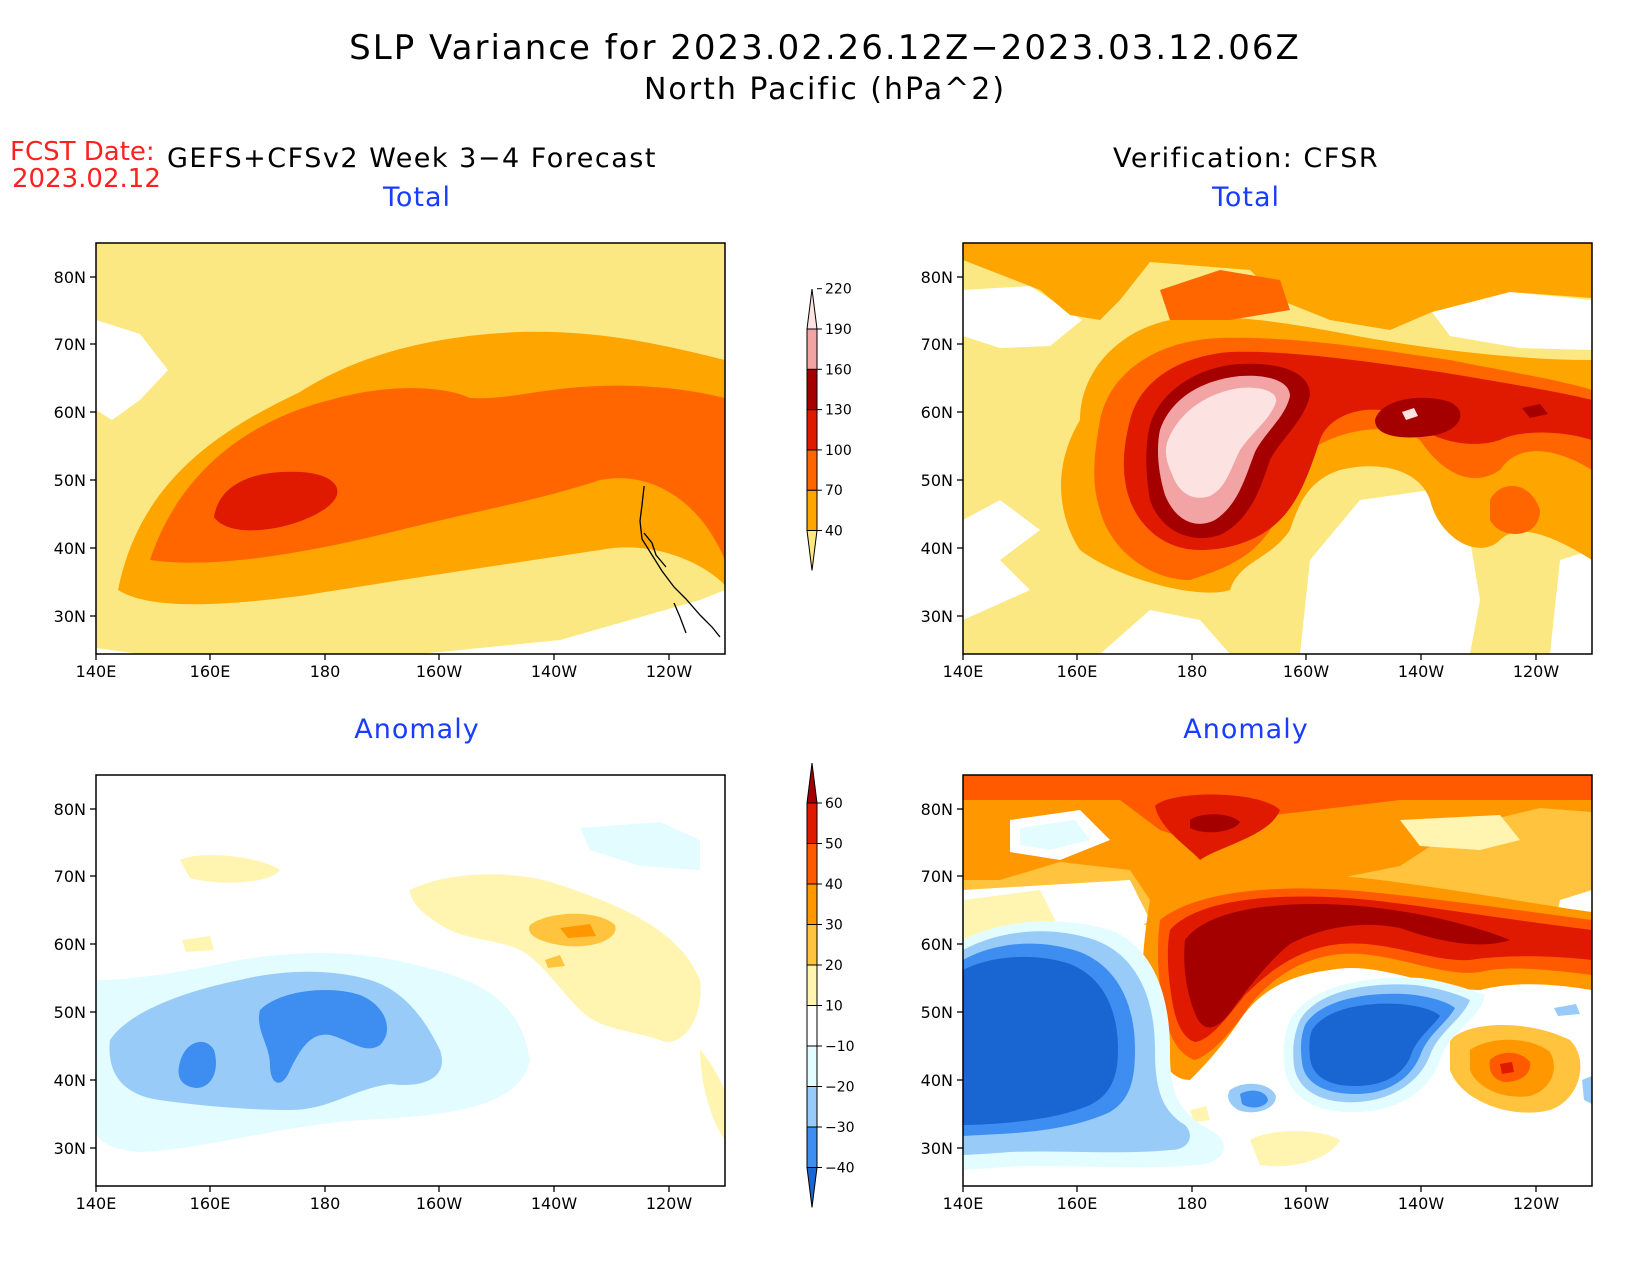 The height and width of the screenshot is (1275, 1650). Describe the element at coordinates (834, 1007) in the screenshot. I see `colorbar-label: 10` at that location.